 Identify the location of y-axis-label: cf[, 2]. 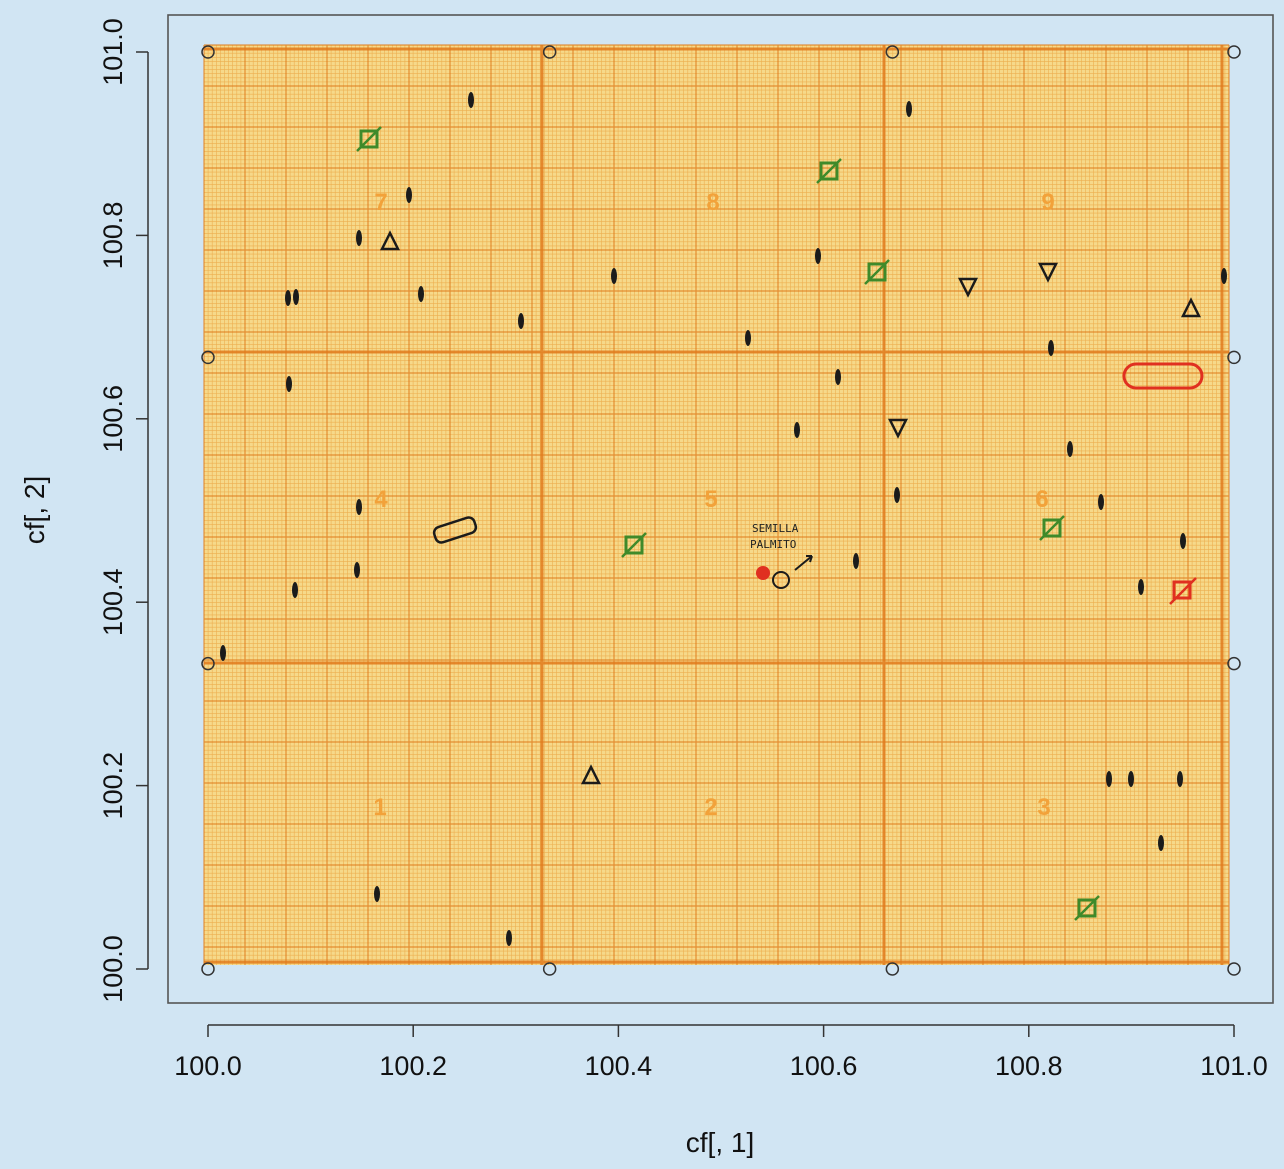
(34, 510).